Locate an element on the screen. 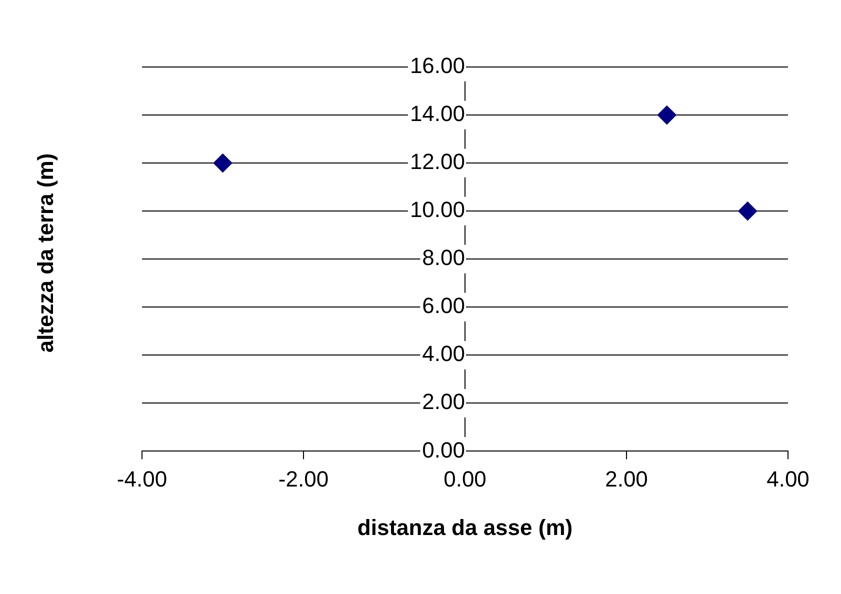 The image size is (841, 594). y-tick-label: 6.00 is located at coordinates (443, 305).